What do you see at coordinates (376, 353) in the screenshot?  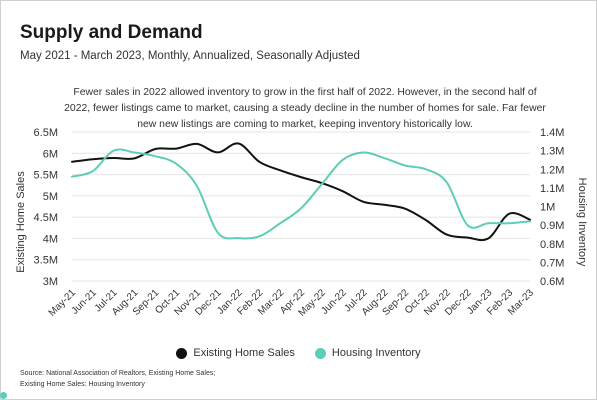 I see `legend-label-inventory: Housing Inventory` at bounding box center [376, 353].